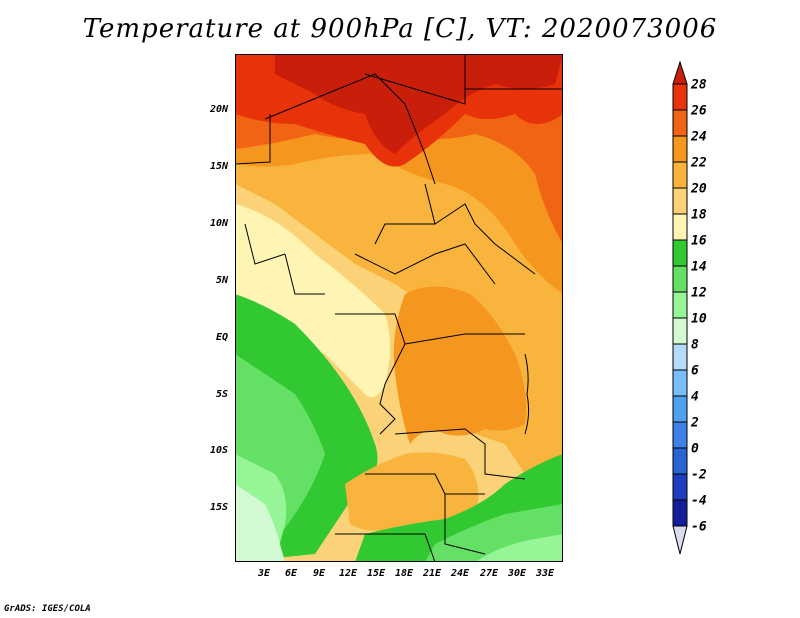  What do you see at coordinates (699, 267) in the screenshot?
I see `colorbar-label-14: 14` at bounding box center [699, 267].